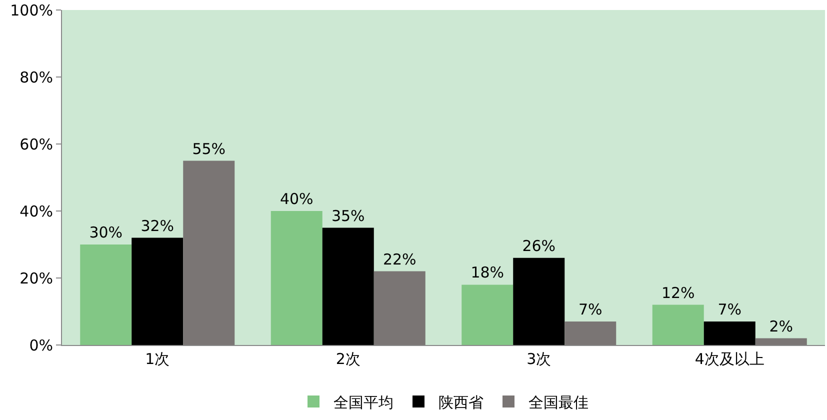 This screenshot has height=420, width=827. I want to click on data-label: 26%, so click(539, 245).